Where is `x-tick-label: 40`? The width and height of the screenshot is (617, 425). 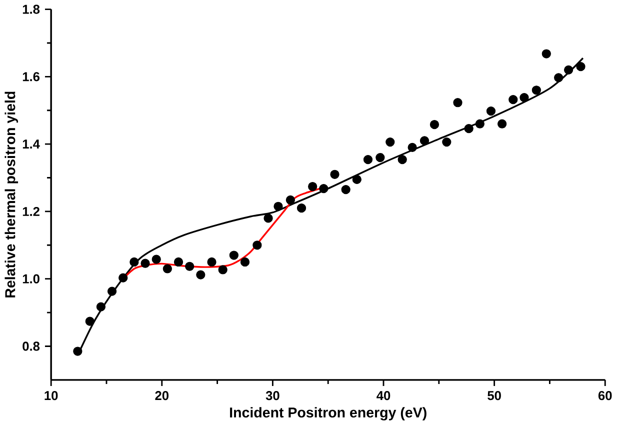 x-tick-label: 40 is located at coordinates (383, 395).